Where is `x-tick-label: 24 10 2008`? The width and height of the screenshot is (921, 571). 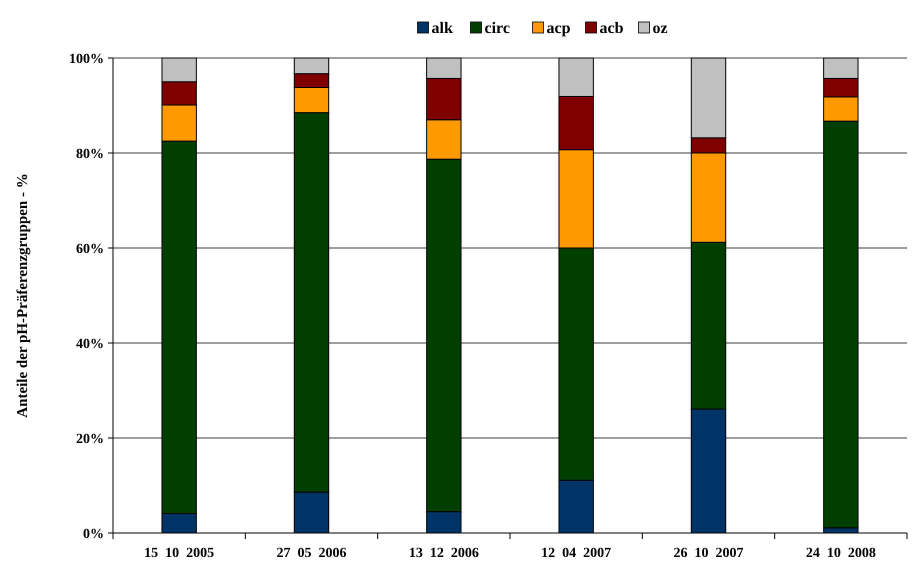
x-tick-label: 24 10 2008 is located at coordinates (841, 553).